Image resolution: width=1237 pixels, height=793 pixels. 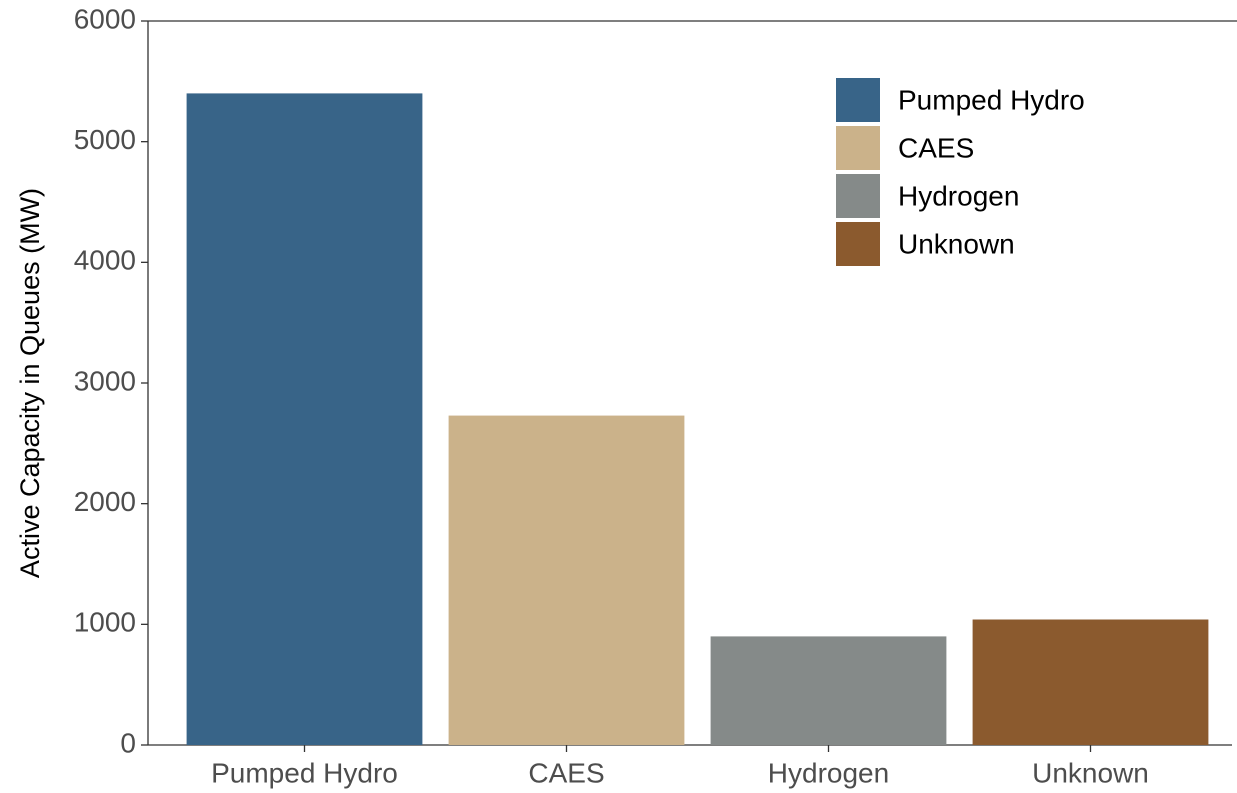 What do you see at coordinates (304, 772) in the screenshot?
I see `x-tick-label: Pumped Hydro` at bounding box center [304, 772].